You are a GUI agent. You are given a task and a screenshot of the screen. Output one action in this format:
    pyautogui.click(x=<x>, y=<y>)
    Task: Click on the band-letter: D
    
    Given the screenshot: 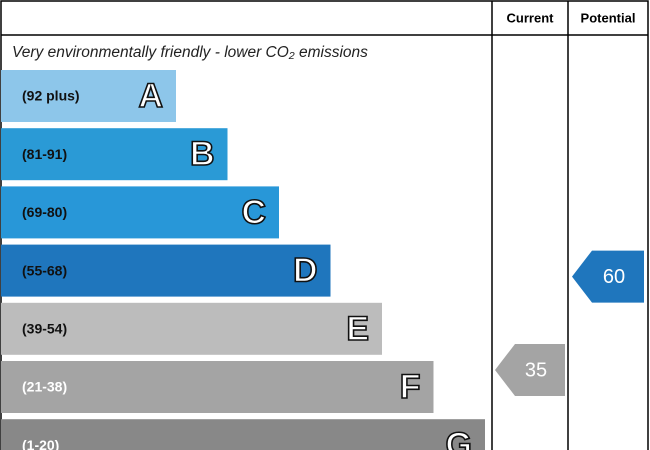 What is the action you would take?
    pyautogui.click(x=305, y=271)
    